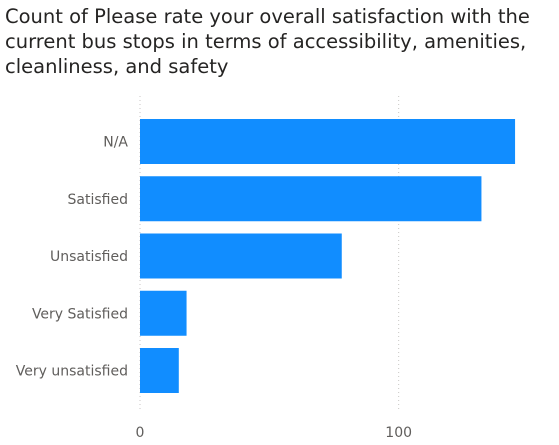 This screenshot has height=445, width=559. Describe the element at coordinates (140, 433) in the screenshot. I see `x-tick-label: 0` at that location.